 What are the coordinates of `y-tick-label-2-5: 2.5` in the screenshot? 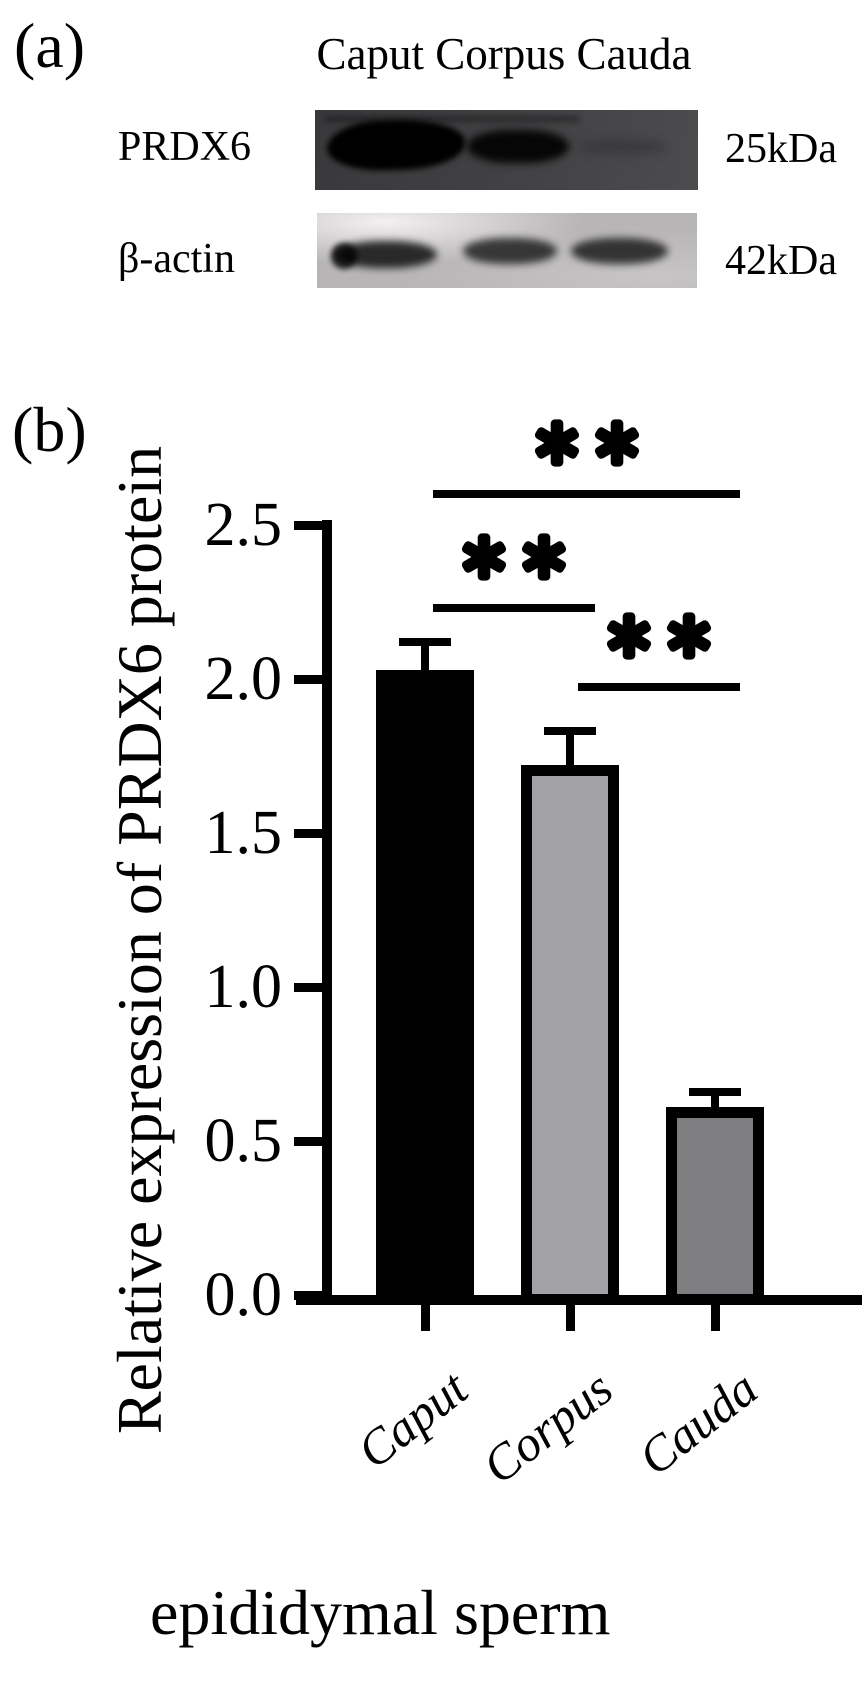 It's located at (243, 525).